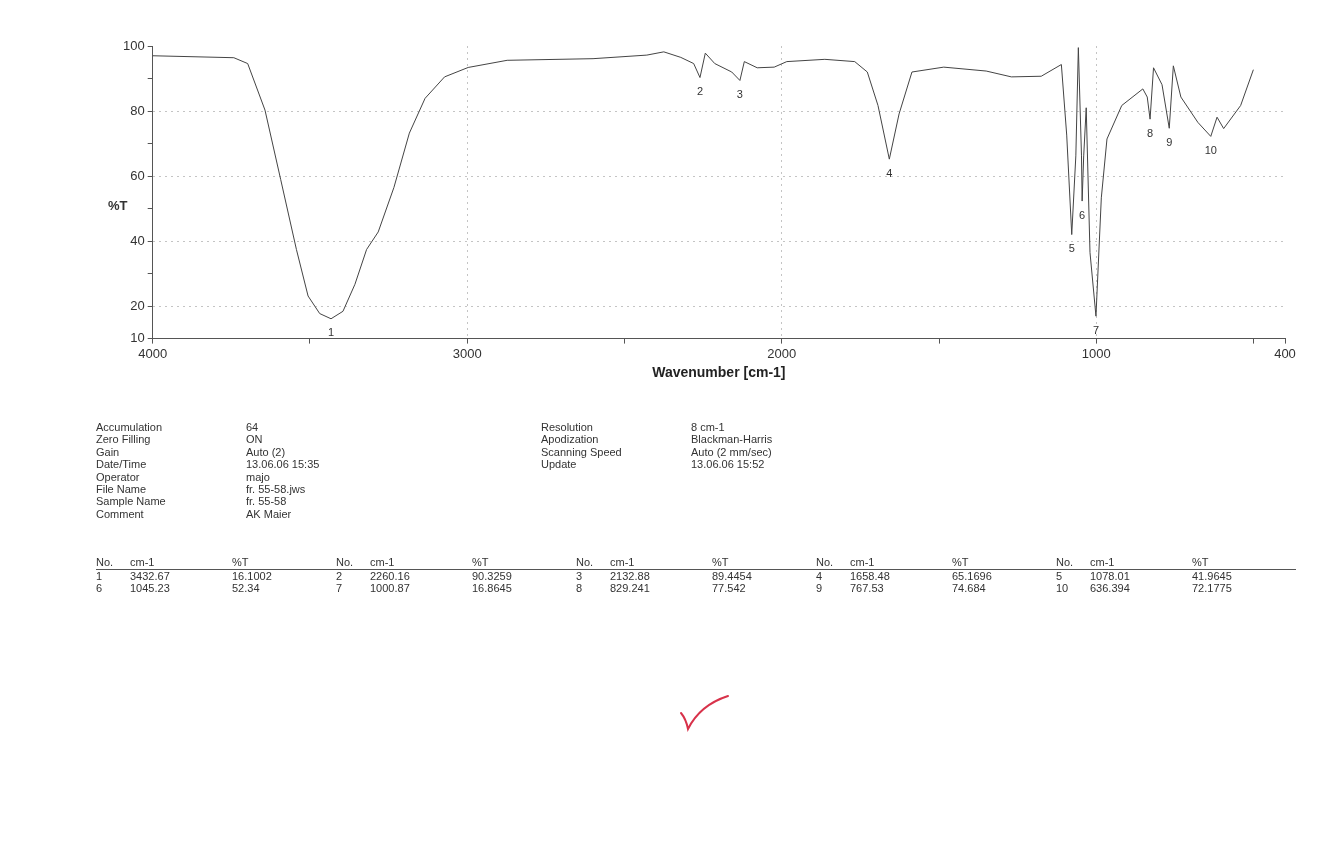 This screenshot has height=842, width=1333. I want to click on text: 5, so click(1060, 575).